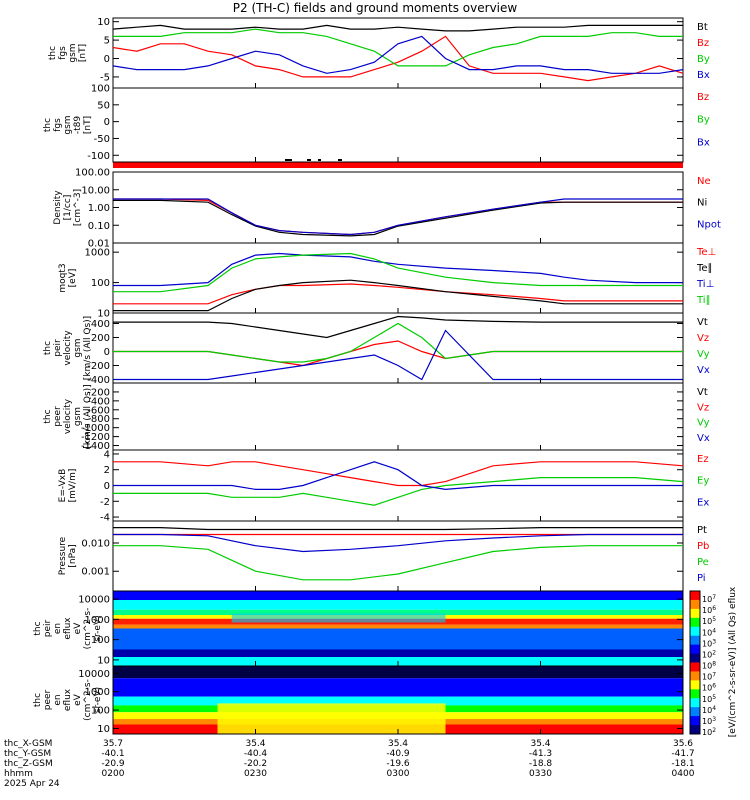  What do you see at coordinates (63, 277) in the screenshot?
I see `y-axis-label: moqt3` at bounding box center [63, 277].